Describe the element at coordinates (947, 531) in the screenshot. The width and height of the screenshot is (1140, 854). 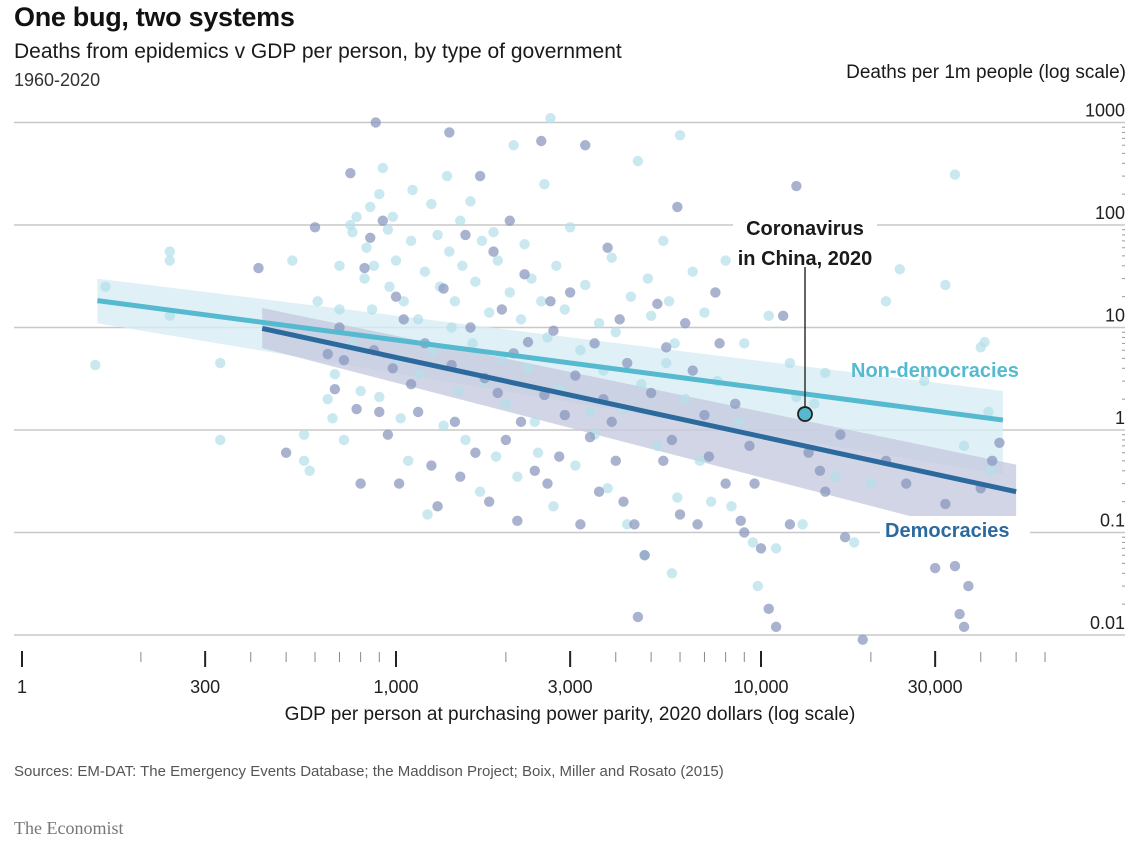
I see `democracies-label: Democracies` at that location.